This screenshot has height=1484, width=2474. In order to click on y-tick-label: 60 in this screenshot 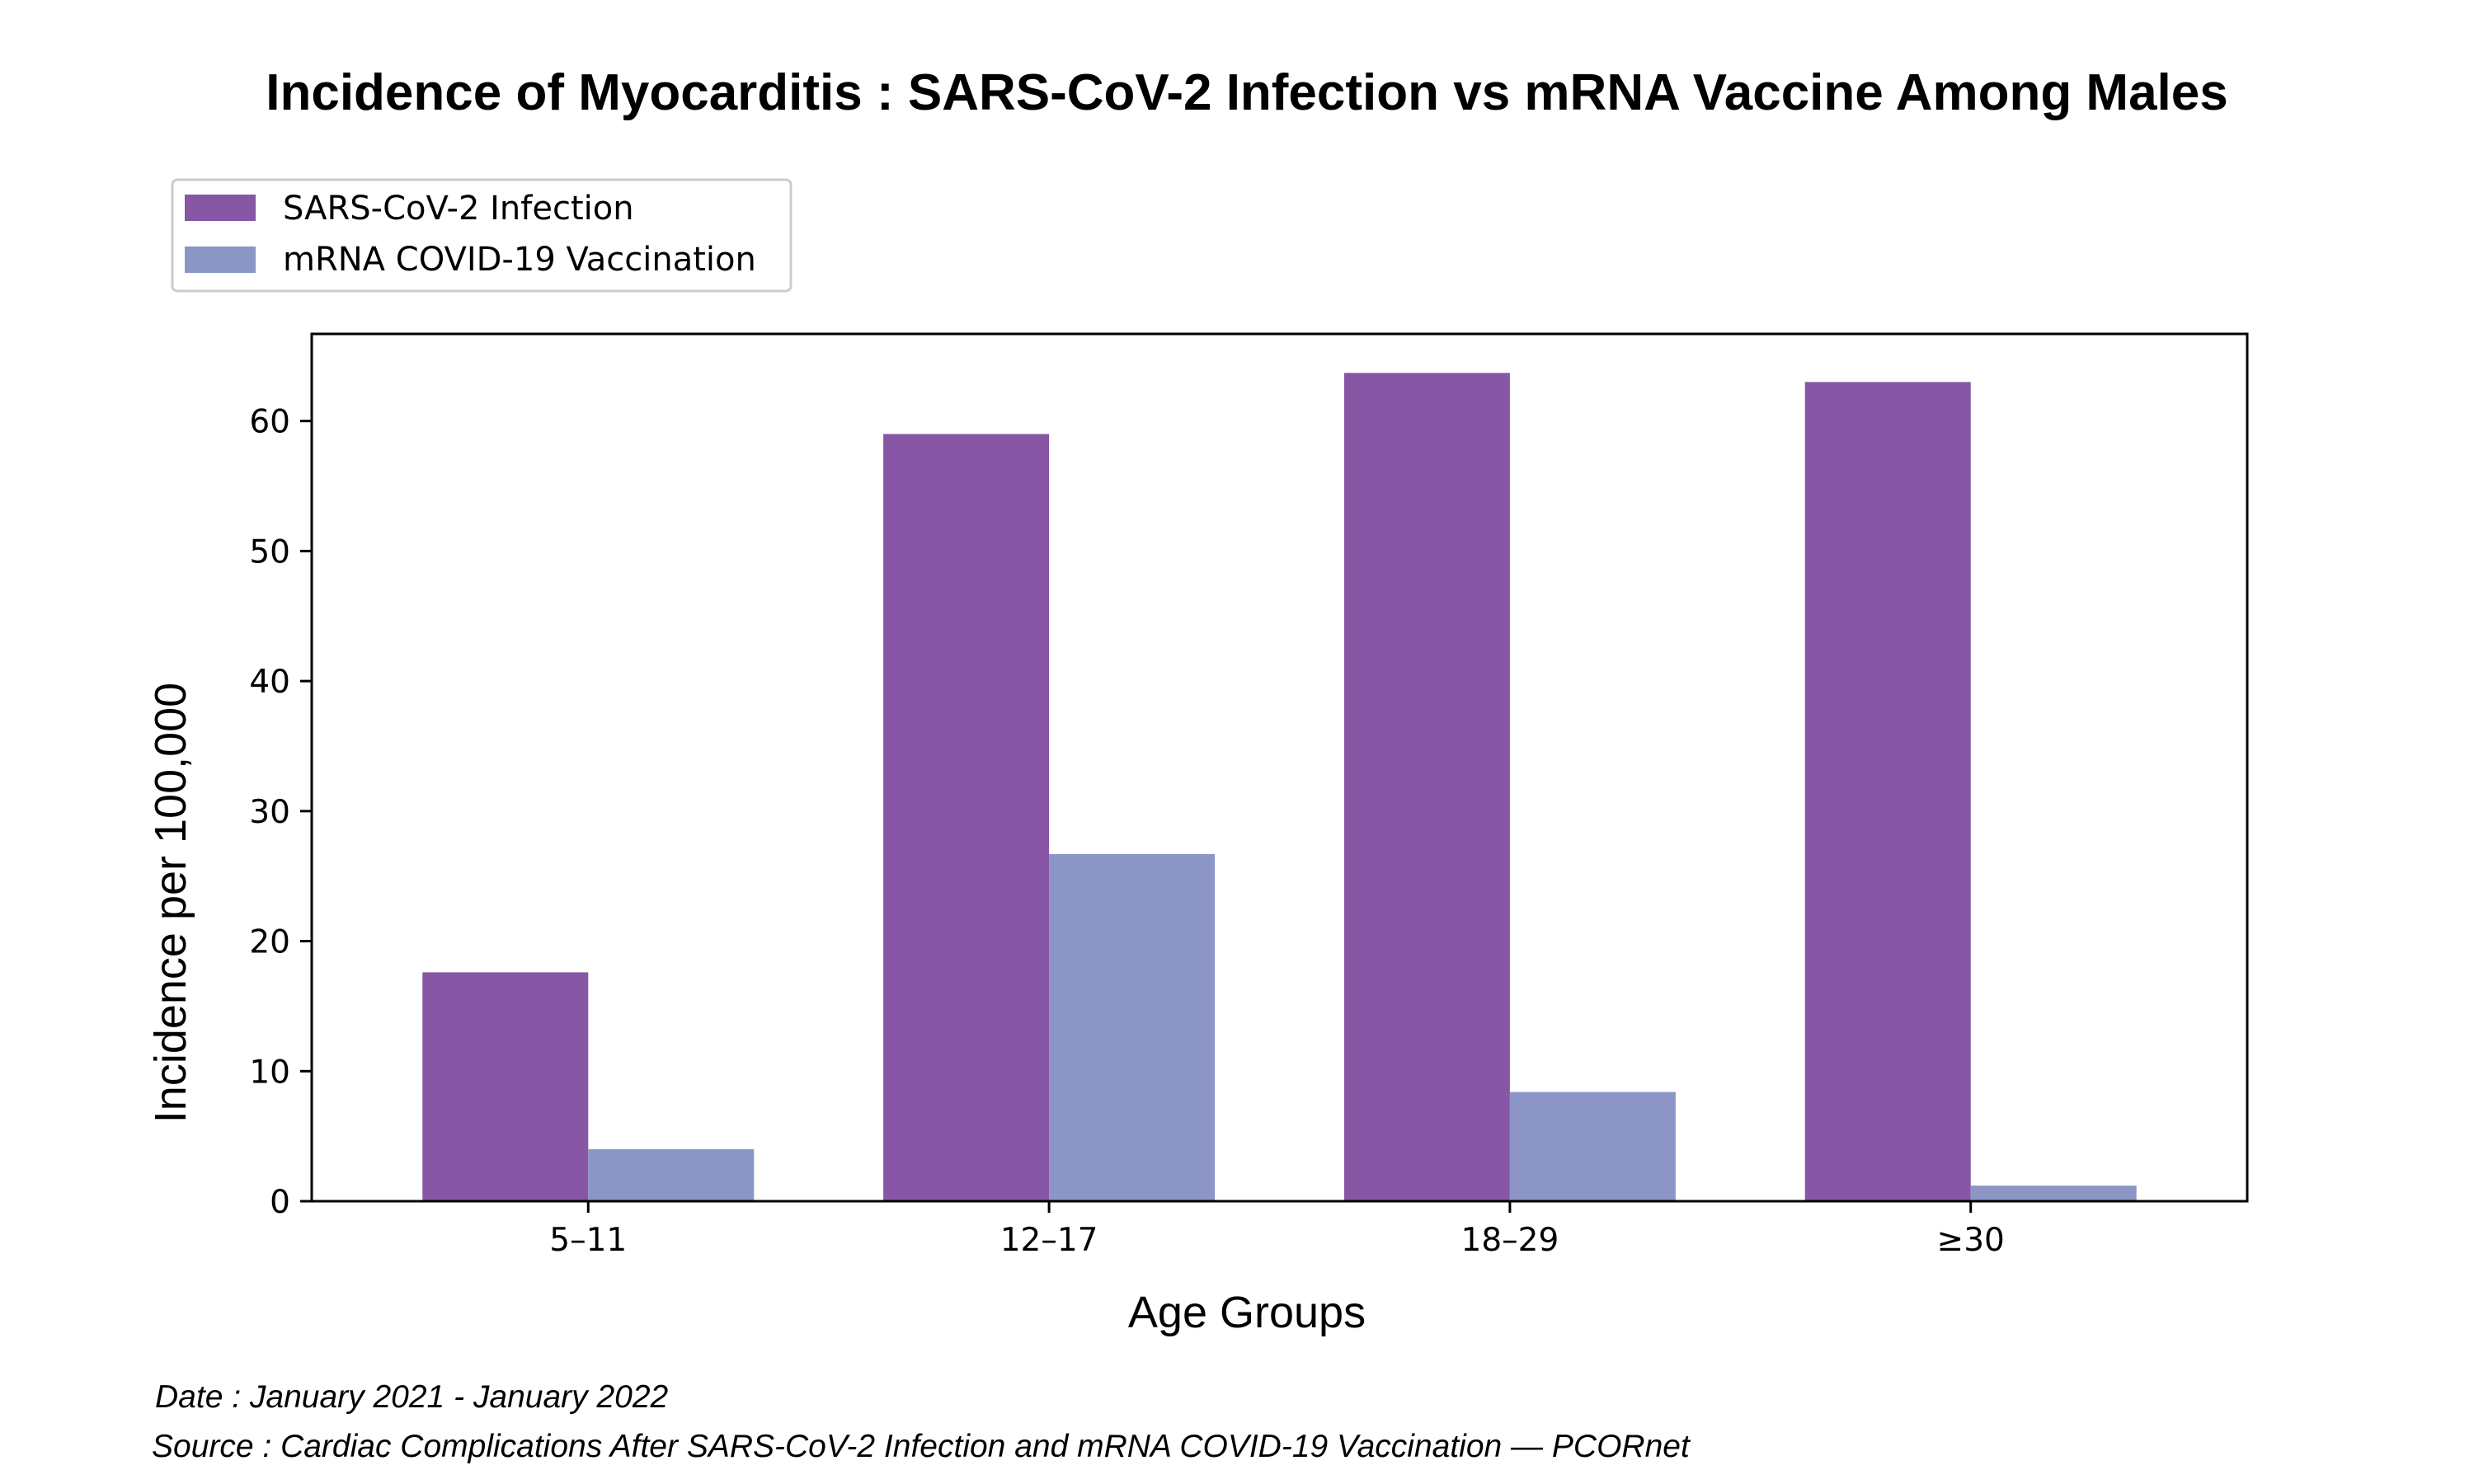, I will do `click(269, 422)`.